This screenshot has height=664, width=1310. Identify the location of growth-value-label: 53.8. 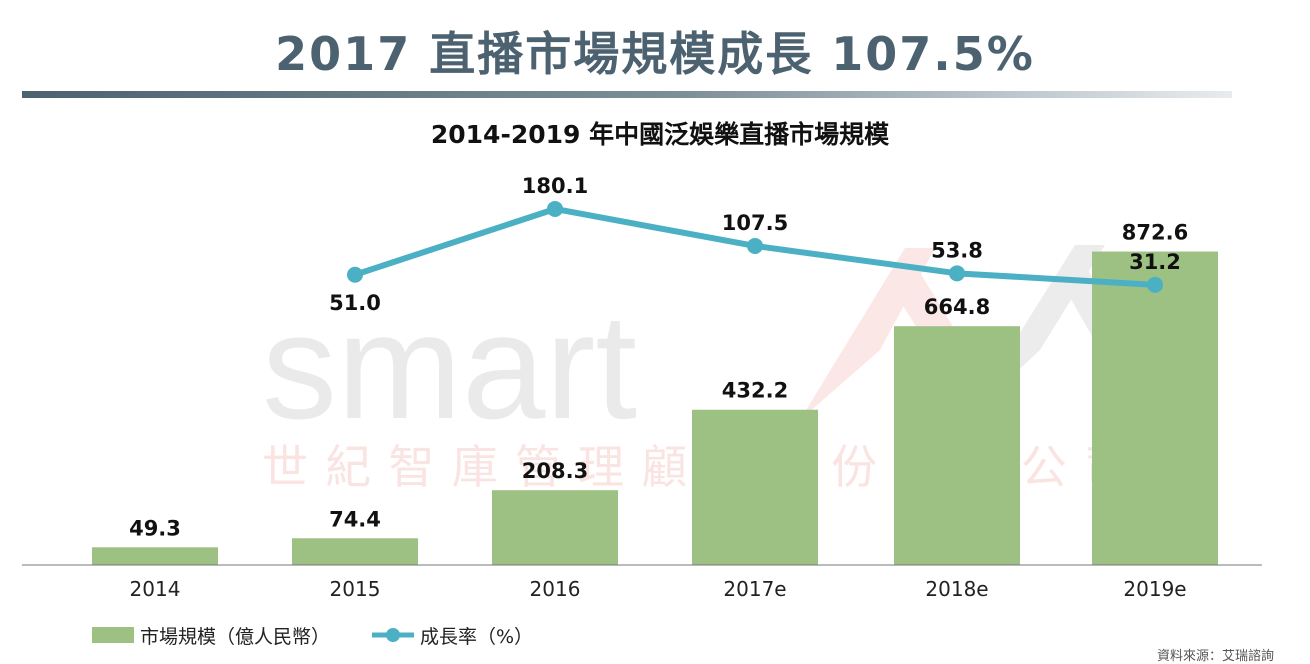
(957, 250).